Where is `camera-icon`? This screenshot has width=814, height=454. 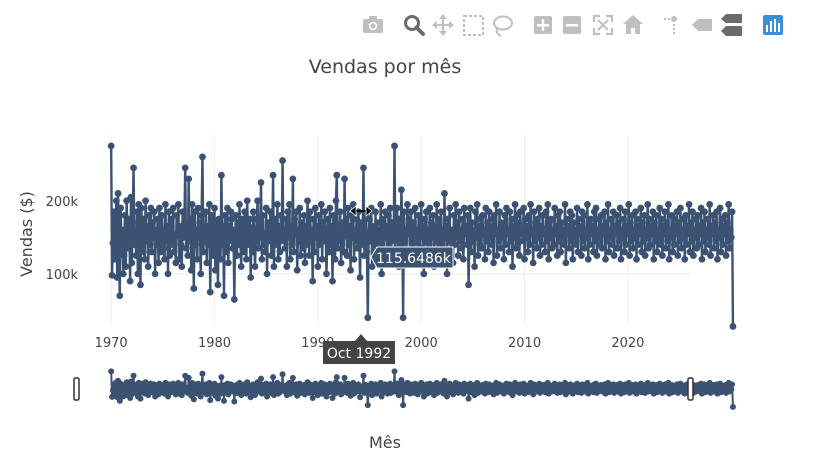
camera-icon is located at coordinates (373, 24).